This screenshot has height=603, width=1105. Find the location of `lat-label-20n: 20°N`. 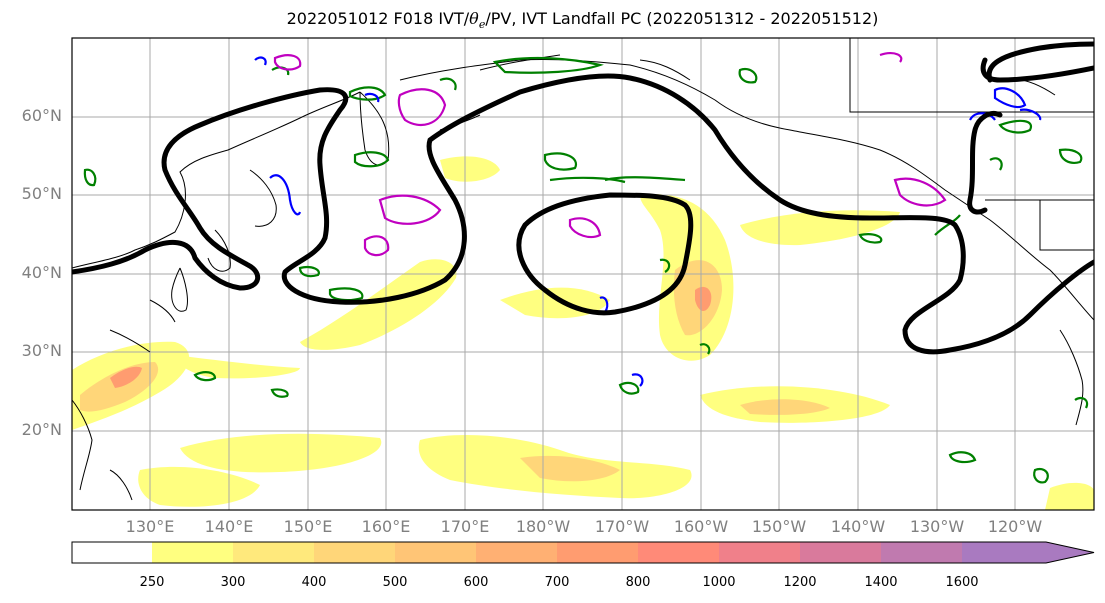

lat-label-20n: 20°N is located at coordinates (41, 429).